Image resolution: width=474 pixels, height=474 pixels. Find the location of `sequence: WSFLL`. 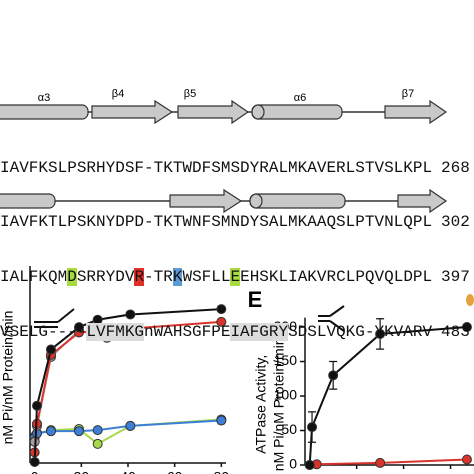

sequence: WSFLL is located at coordinates (206, 277).